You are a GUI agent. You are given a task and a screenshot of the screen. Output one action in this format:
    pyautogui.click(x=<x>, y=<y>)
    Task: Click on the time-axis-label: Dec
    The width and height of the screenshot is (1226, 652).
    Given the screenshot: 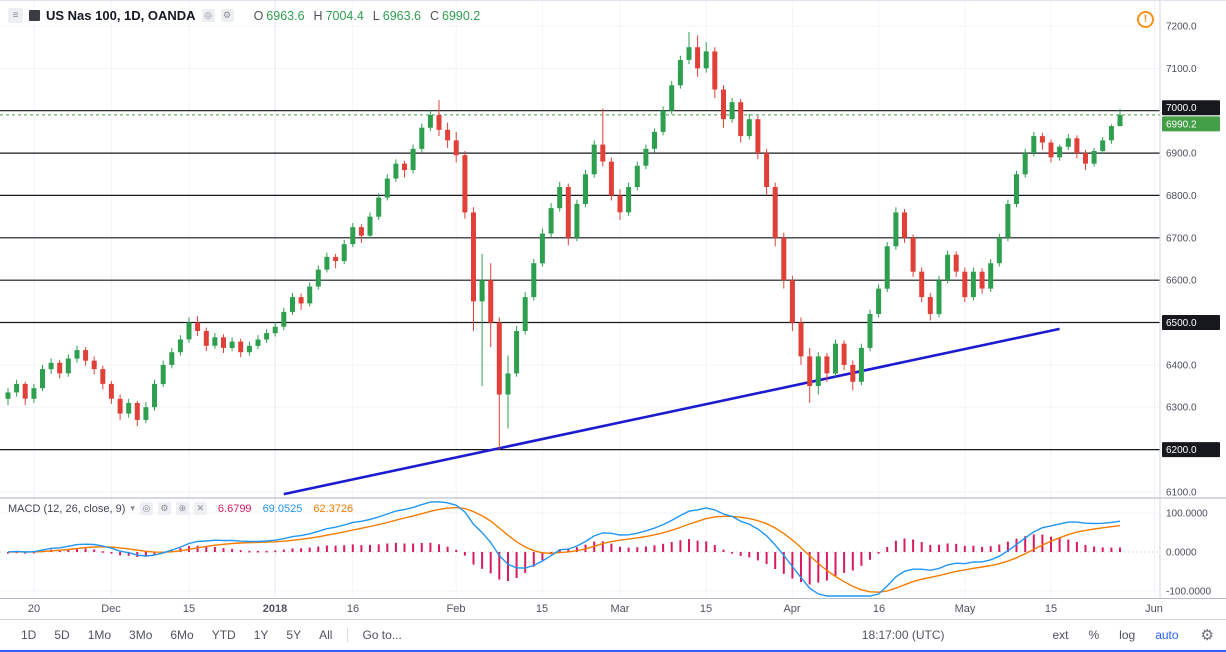 What is the action you would take?
    pyautogui.click(x=111, y=609)
    